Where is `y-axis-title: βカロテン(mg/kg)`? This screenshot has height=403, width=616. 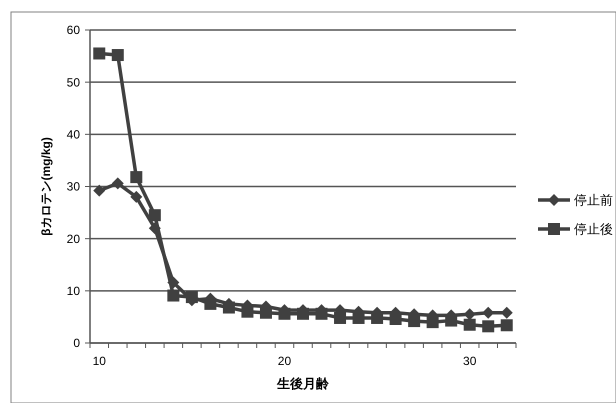 y-axis-title: βカロテン(mg/kg) is located at coordinates (46, 186).